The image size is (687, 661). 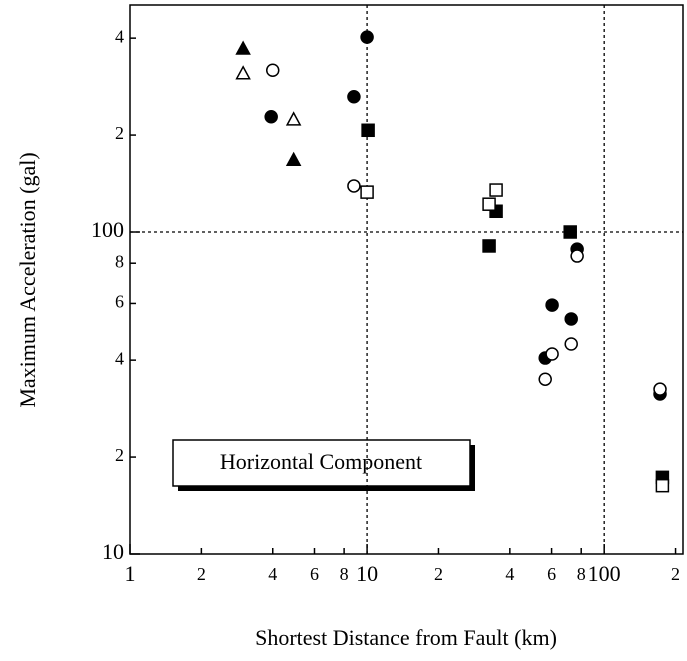 What do you see at coordinates (119, 302) in the screenshot?
I see `y-tick-label: 6` at bounding box center [119, 302].